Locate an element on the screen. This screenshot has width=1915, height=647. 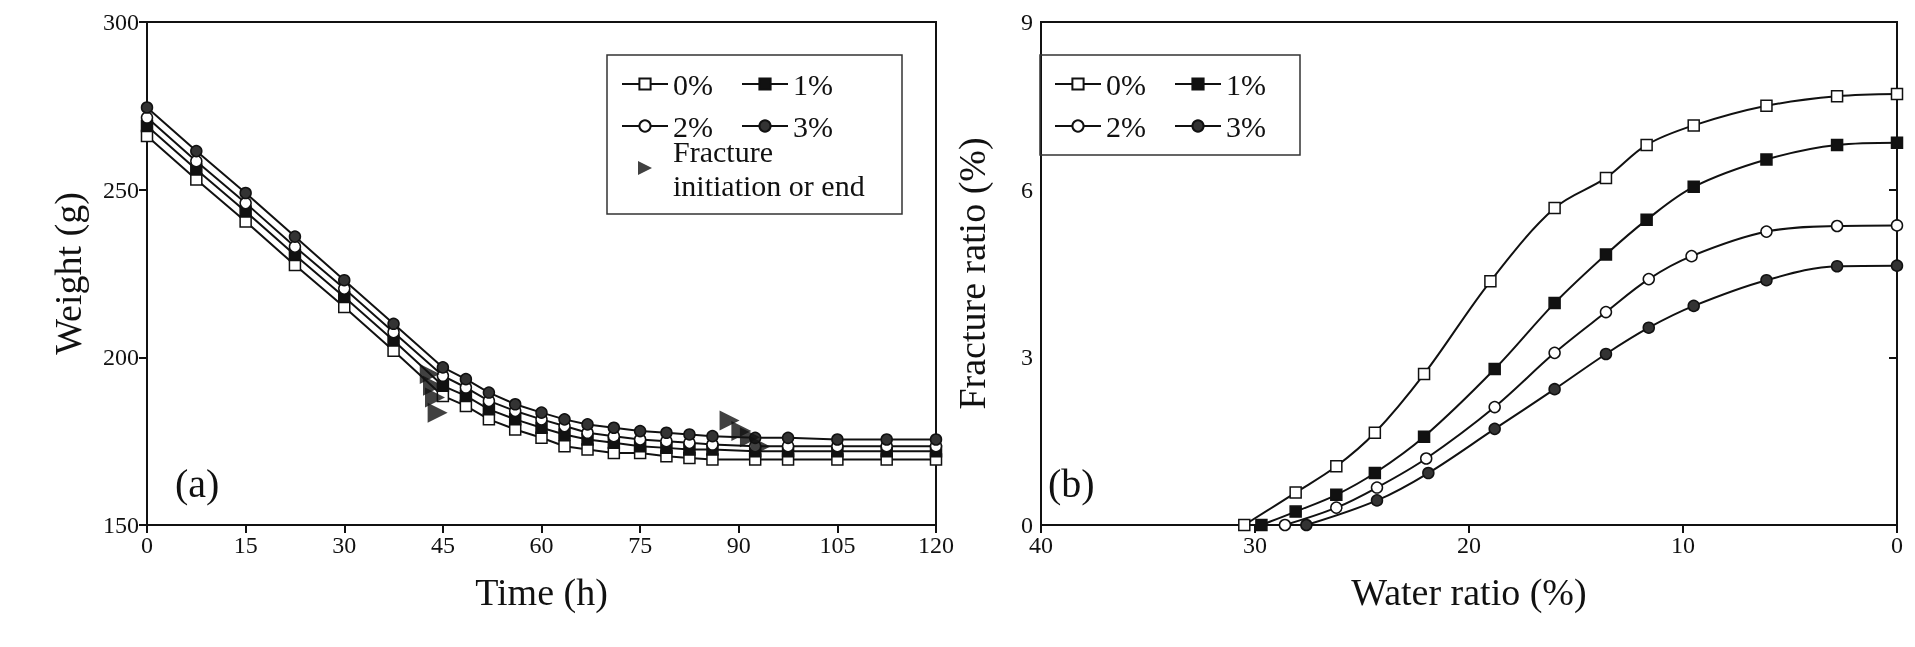
legend-label: 2% is located at coordinates (1126, 126).